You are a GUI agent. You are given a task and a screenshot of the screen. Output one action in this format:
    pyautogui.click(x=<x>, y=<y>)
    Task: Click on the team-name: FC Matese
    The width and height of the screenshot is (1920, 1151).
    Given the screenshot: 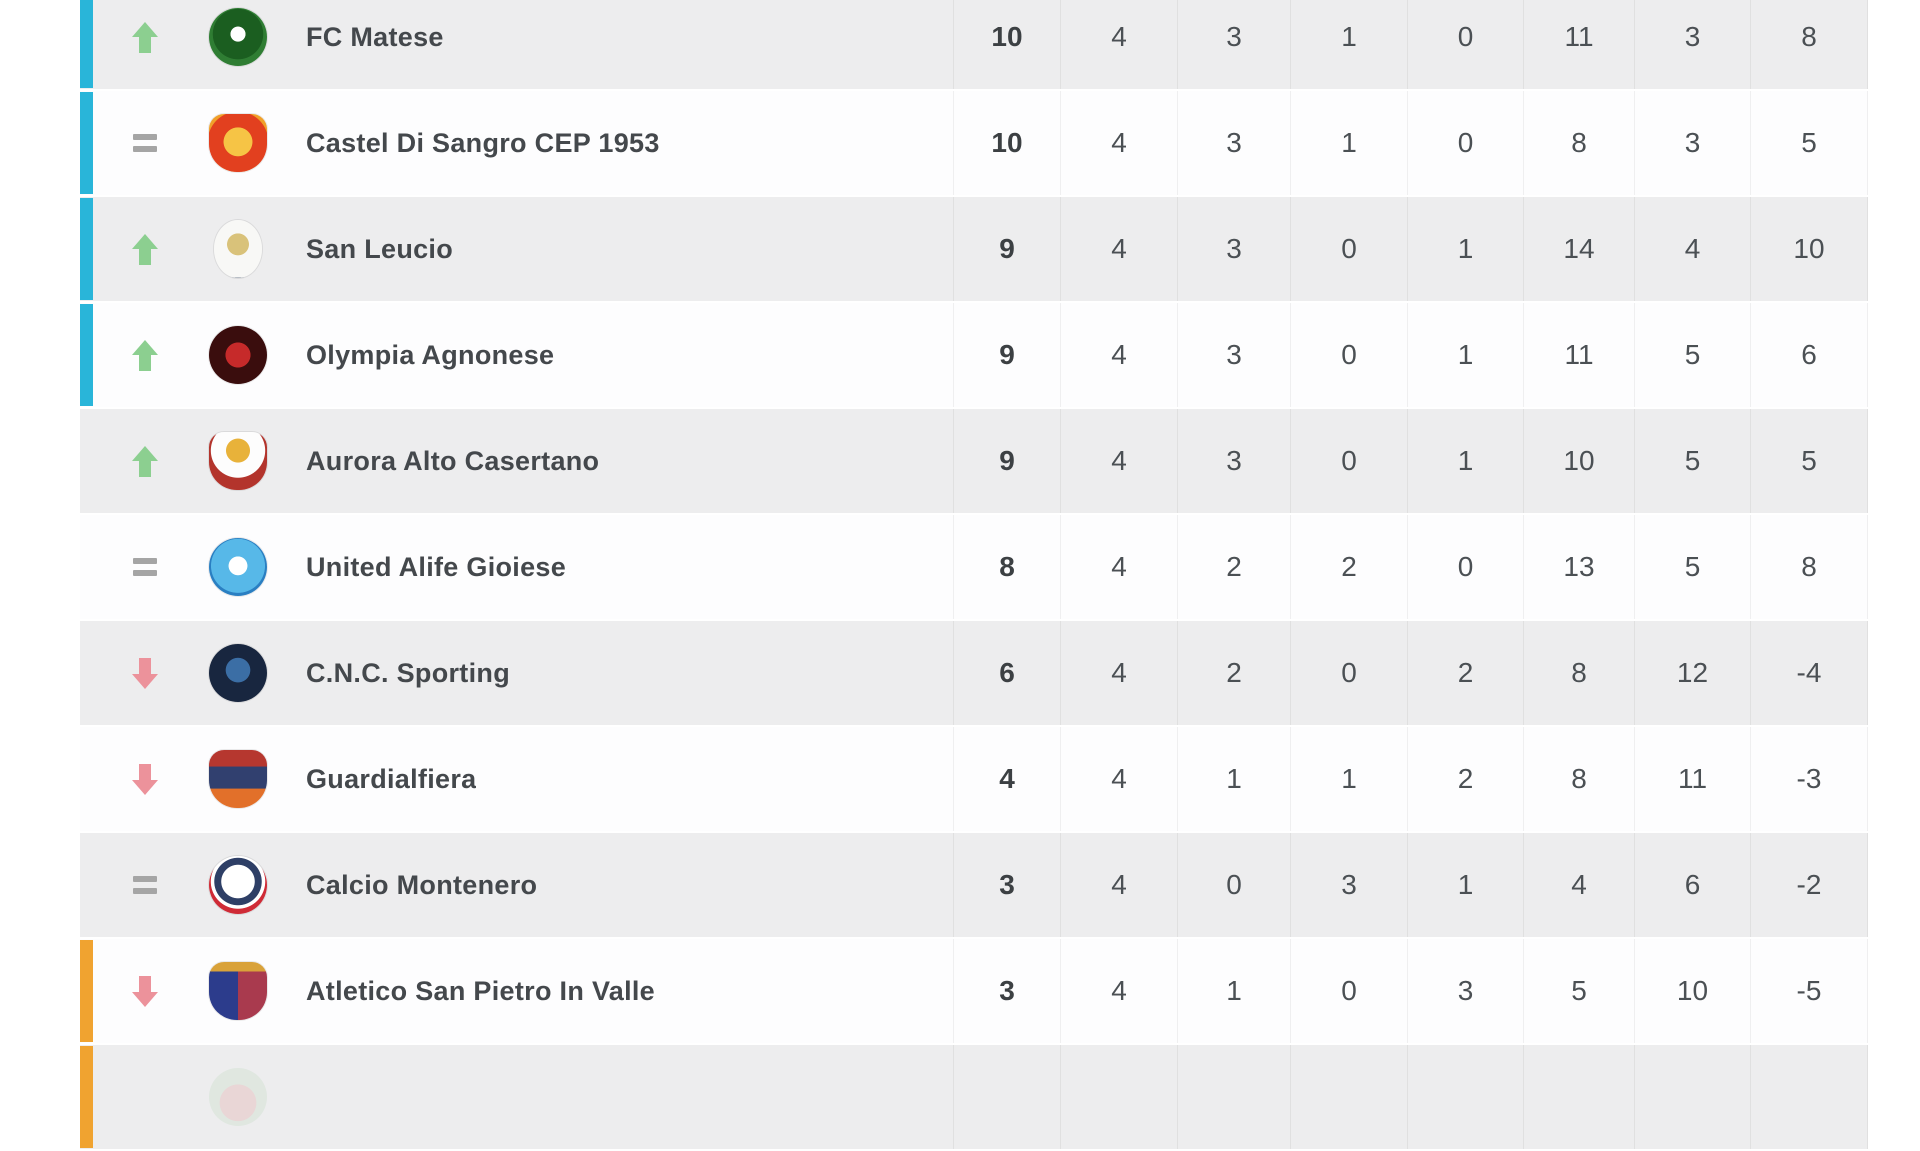 What is the action you would take?
    pyautogui.click(x=375, y=36)
    